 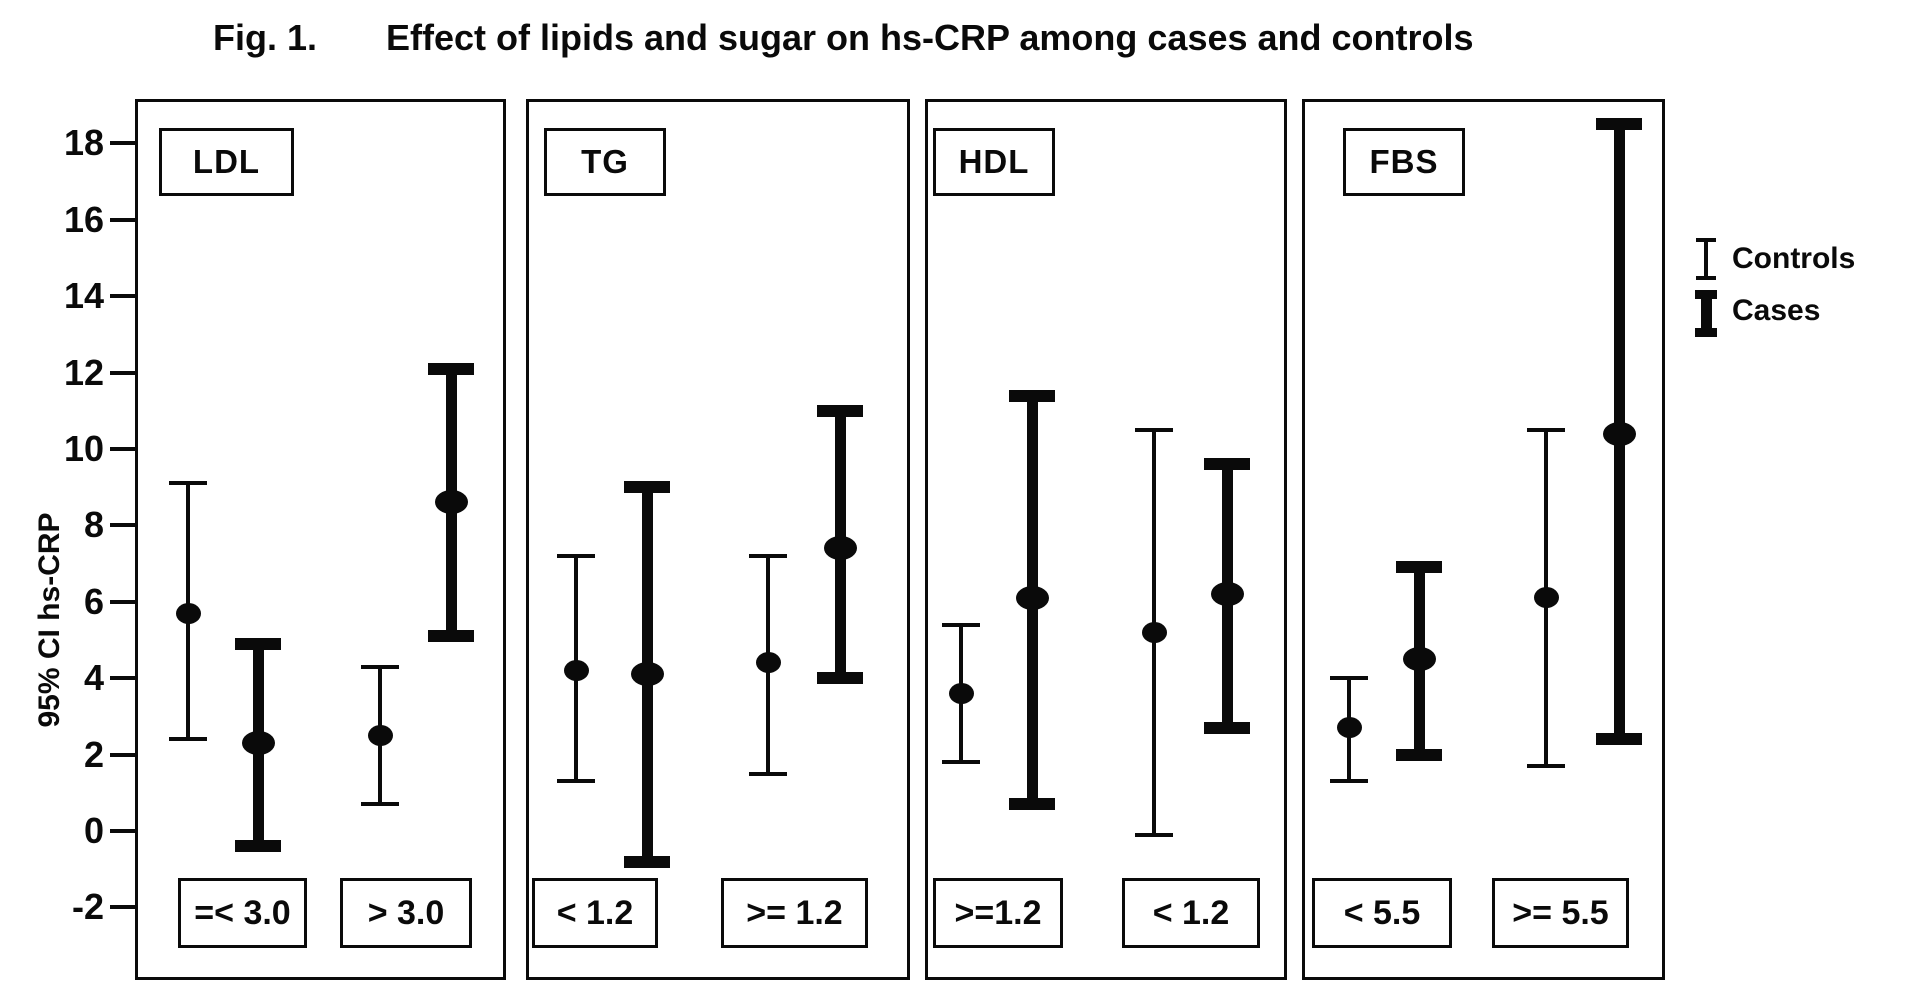 What do you see at coordinates (998, 913) in the screenshot?
I see `category-label: >=1.2` at bounding box center [998, 913].